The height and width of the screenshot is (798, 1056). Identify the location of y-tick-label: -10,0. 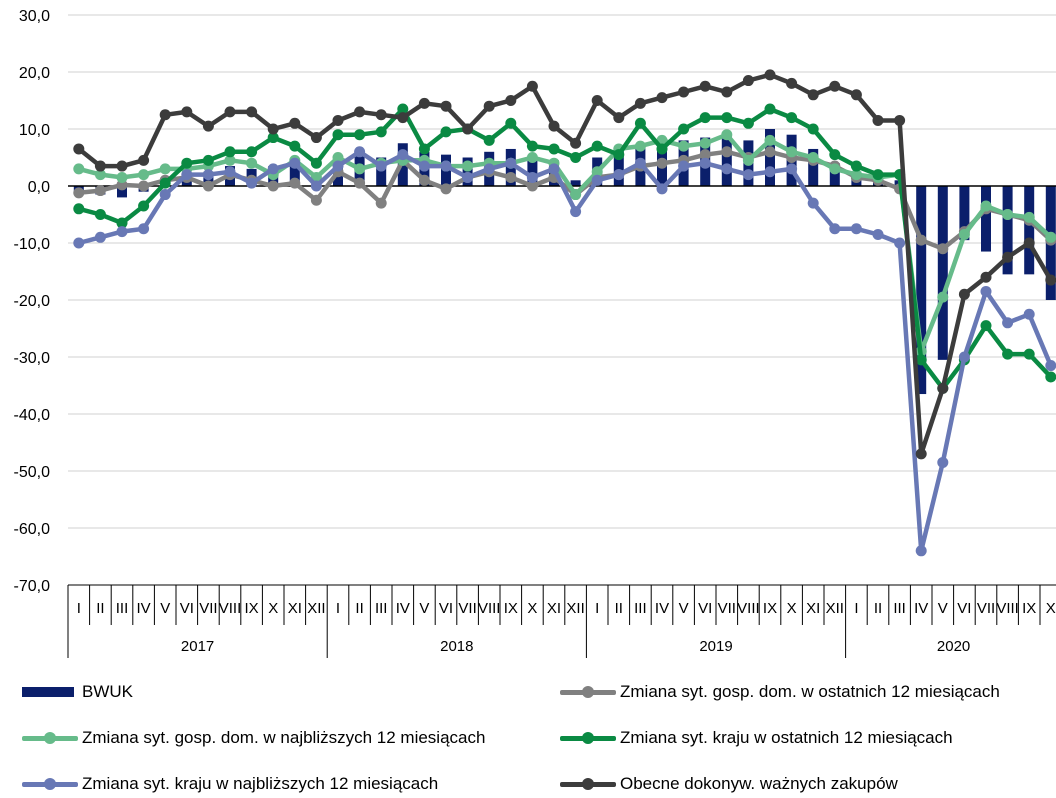
(32, 244).